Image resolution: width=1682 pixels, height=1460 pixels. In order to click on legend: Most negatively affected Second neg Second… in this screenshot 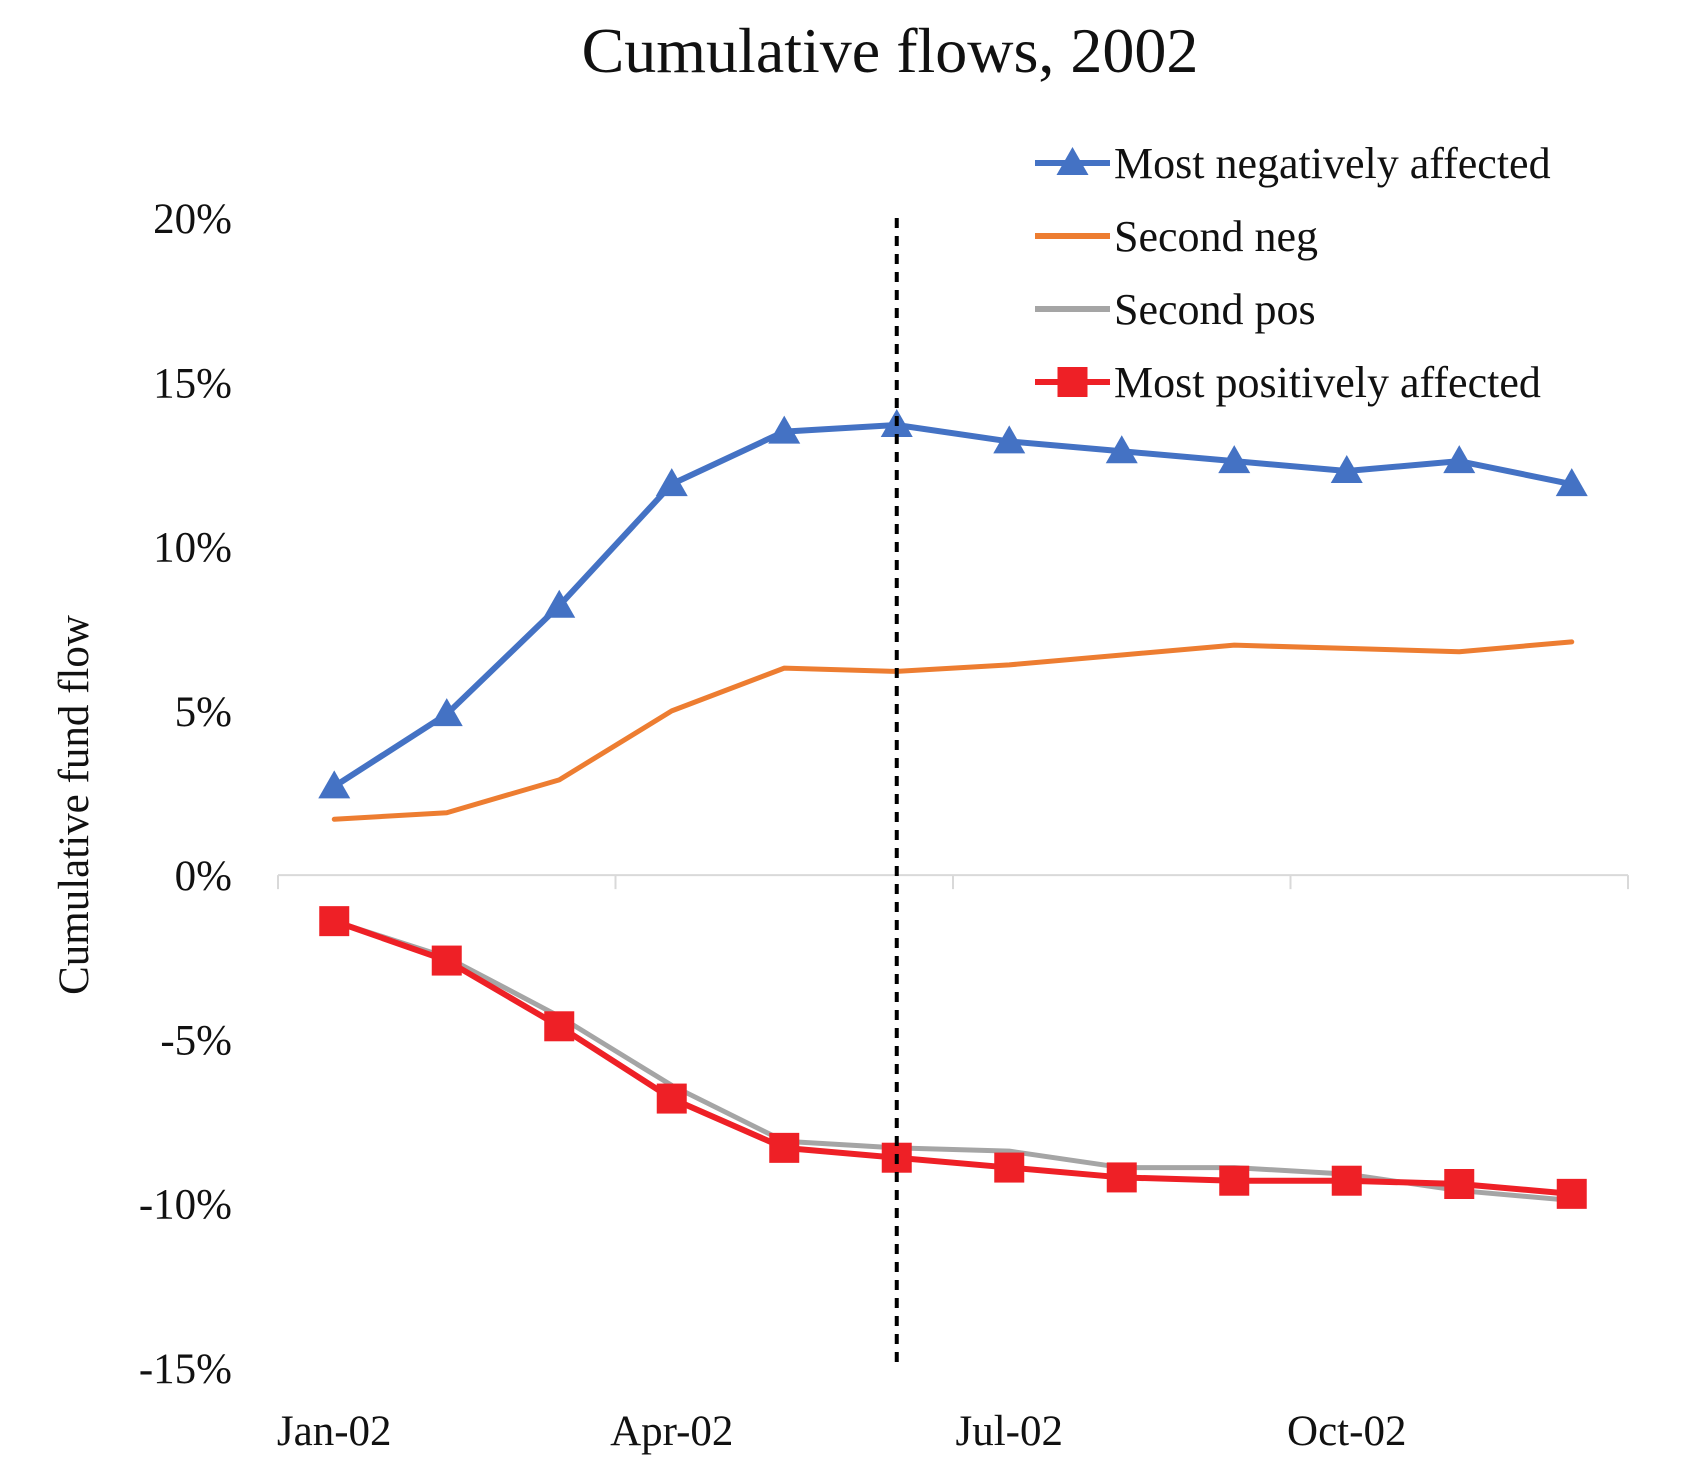, I will do `click(1293, 273)`.